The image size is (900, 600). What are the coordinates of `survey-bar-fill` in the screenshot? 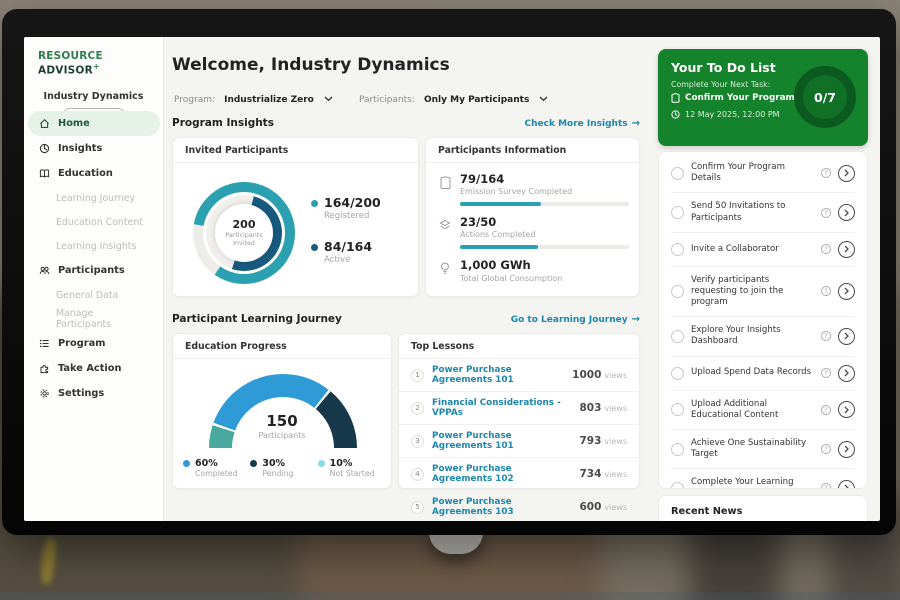 It's located at (501, 204).